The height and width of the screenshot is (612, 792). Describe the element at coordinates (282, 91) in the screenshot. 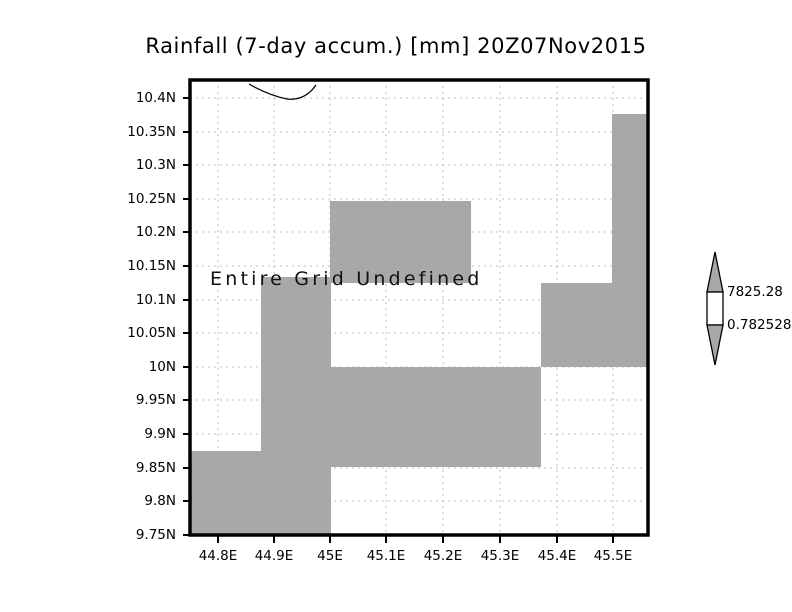

I see `coastline-contour` at that location.